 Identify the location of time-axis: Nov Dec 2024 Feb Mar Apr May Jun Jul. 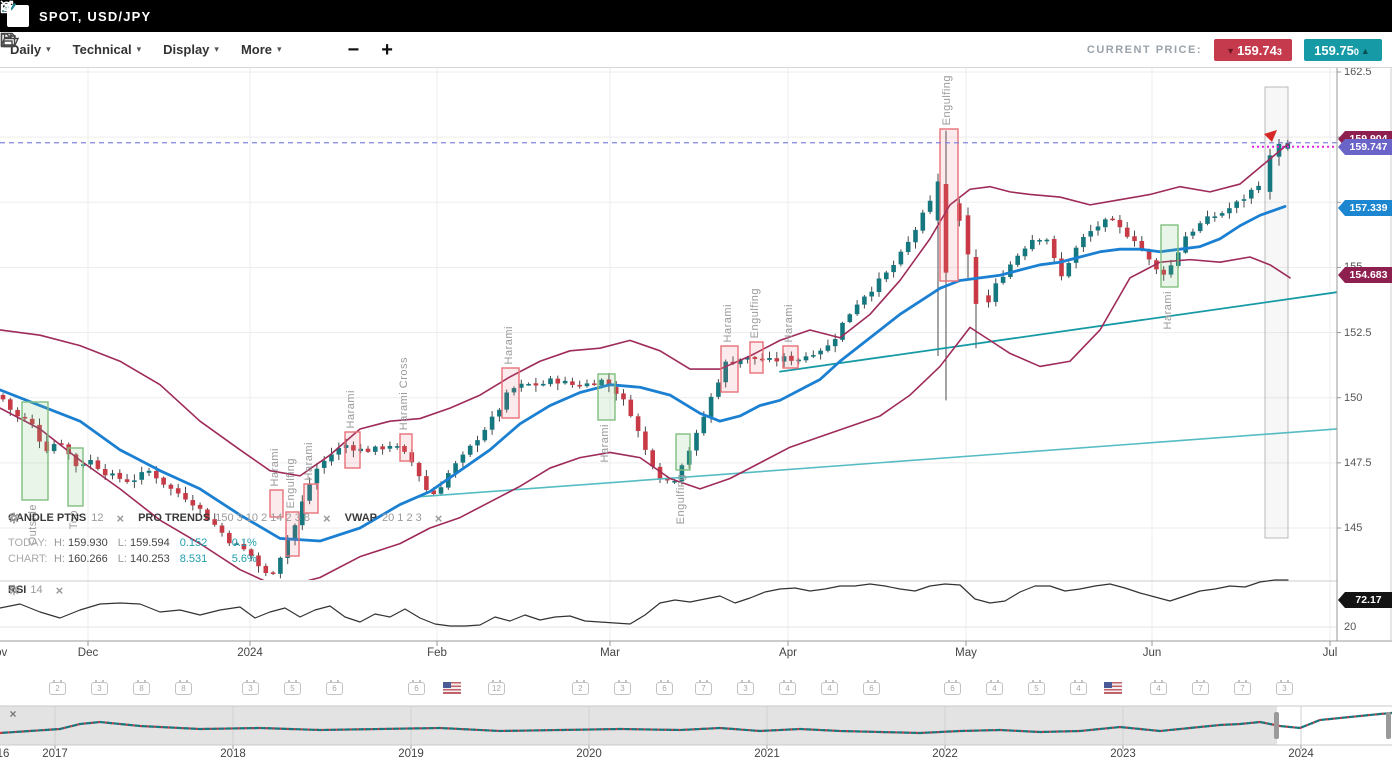
(696, 655).